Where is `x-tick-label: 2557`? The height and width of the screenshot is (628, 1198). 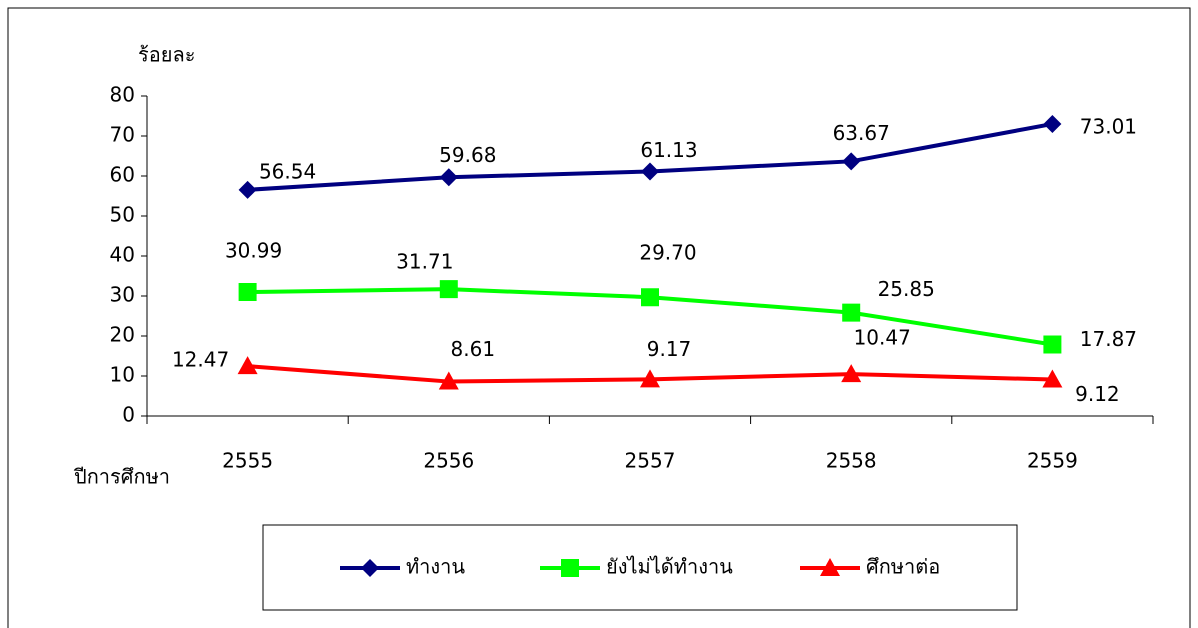 x-tick-label: 2557 is located at coordinates (650, 461).